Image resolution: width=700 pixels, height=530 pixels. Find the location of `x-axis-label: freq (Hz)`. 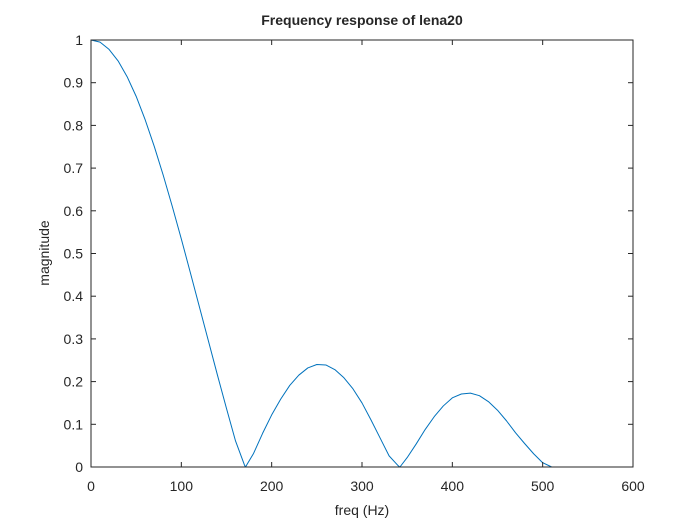

x-axis-label: freq (Hz) is located at coordinates (362, 510).